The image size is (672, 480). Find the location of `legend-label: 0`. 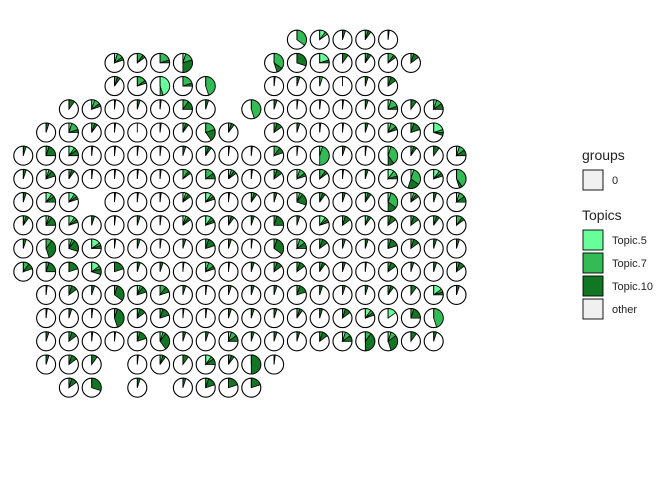

legend-label: 0 is located at coordinates (615, 181).